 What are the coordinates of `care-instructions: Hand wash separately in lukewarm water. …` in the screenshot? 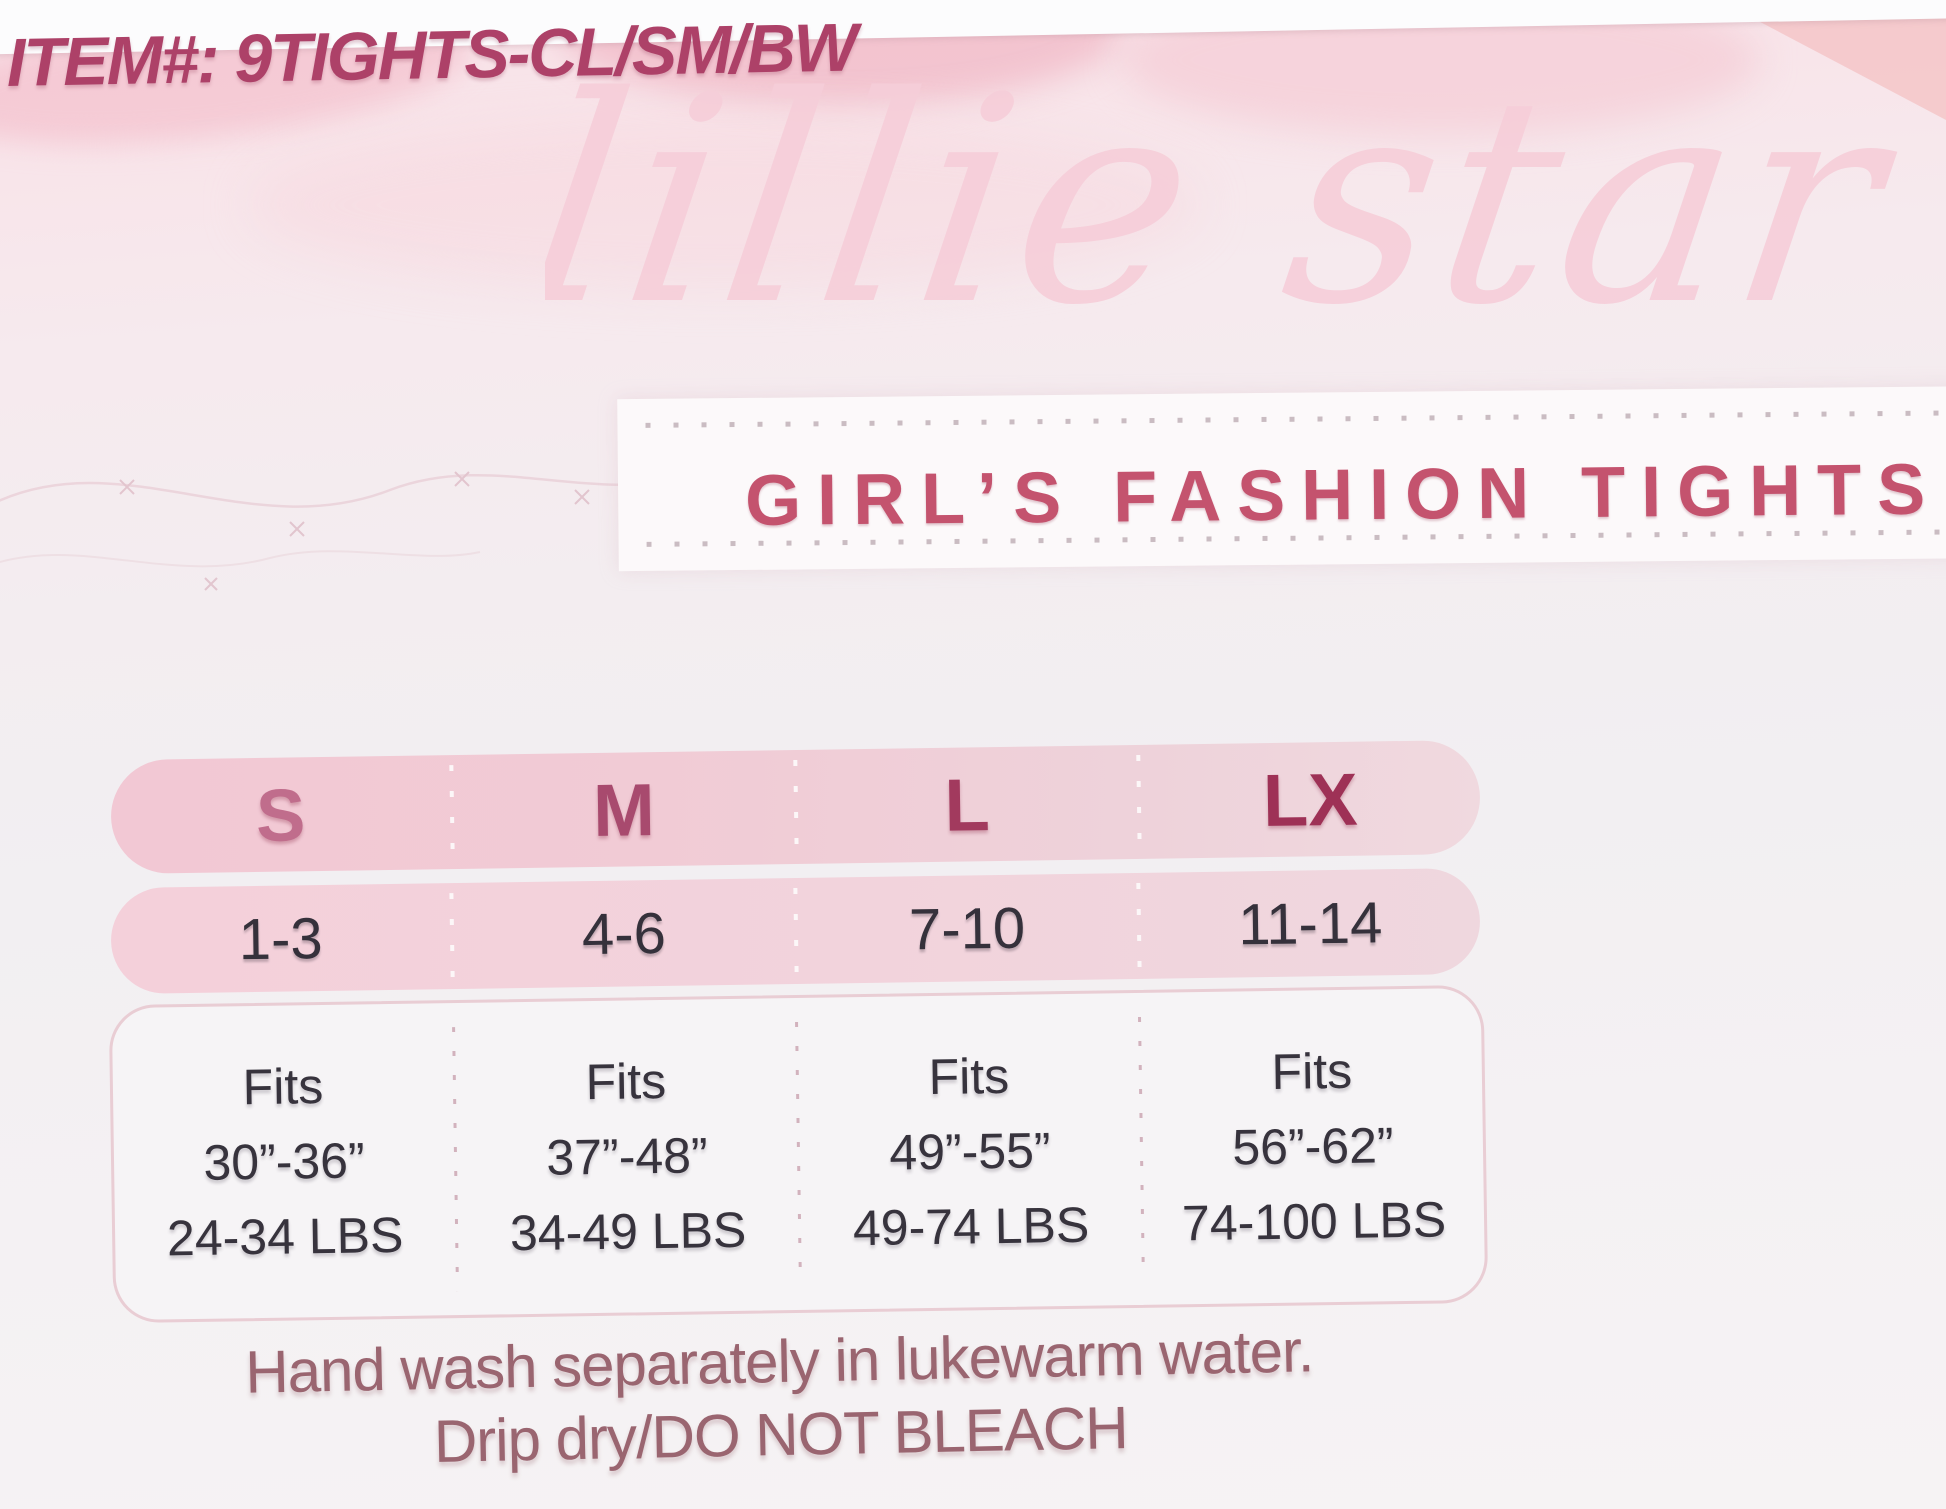 It's located at (780, 1398).